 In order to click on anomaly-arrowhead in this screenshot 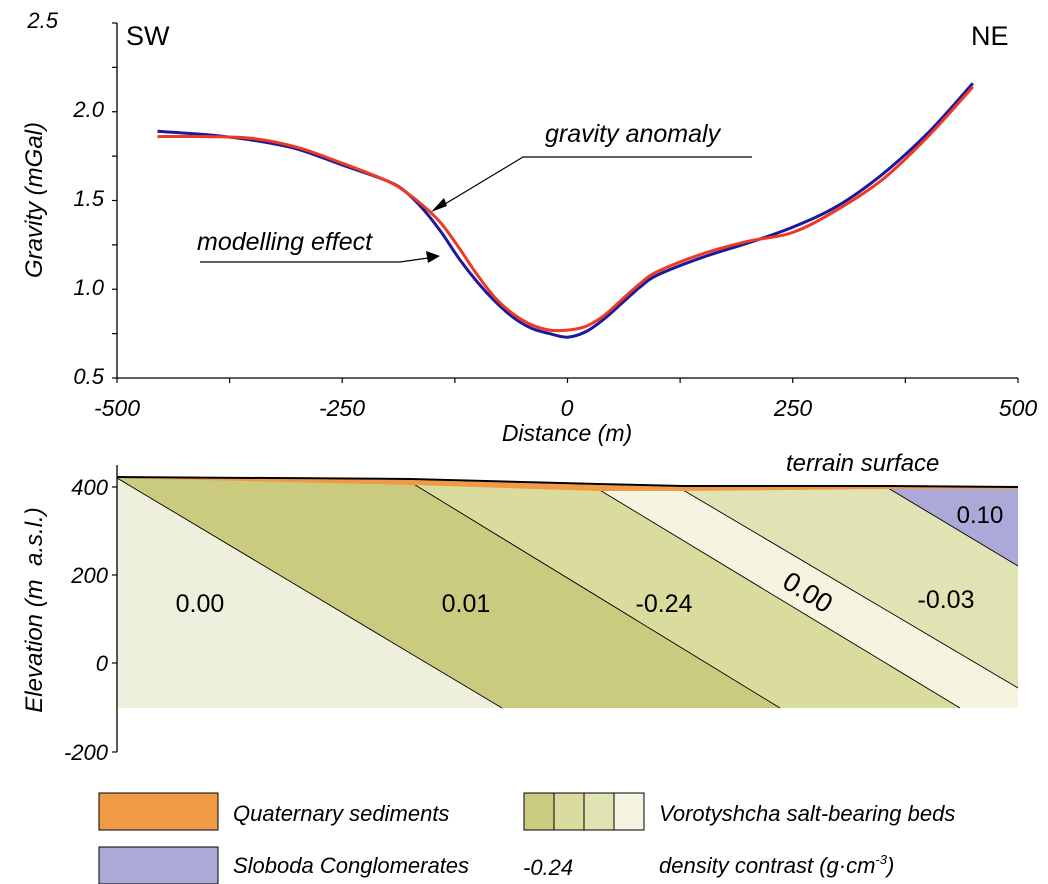, I will do `click(439, 205)`.